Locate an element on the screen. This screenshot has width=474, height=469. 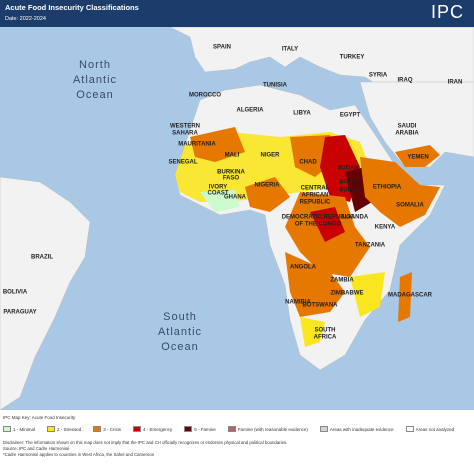
country-label: SPAIN is located at coordinates (222, 48).